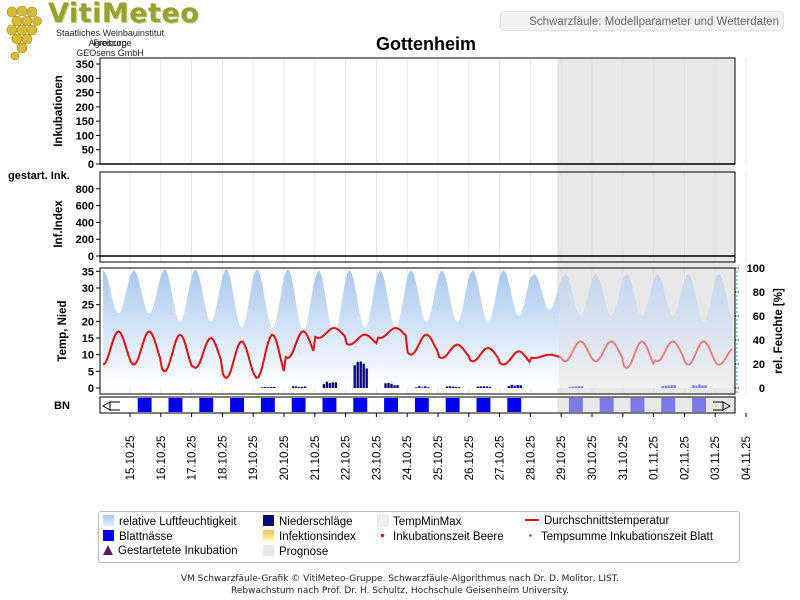 This screenshot has height=600, width=800. Describe the element at coordinates (597, 521) in the screenshot. I see `legend-item-avgtemp: Durchschnittstemperatur` at that location.